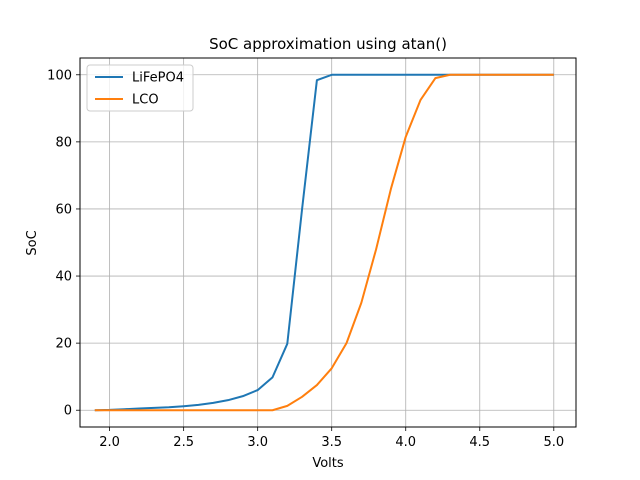 The height and width of the screenshot is (480, 640). I want to click on x-tick-label: 2.5, so click(183, 442).